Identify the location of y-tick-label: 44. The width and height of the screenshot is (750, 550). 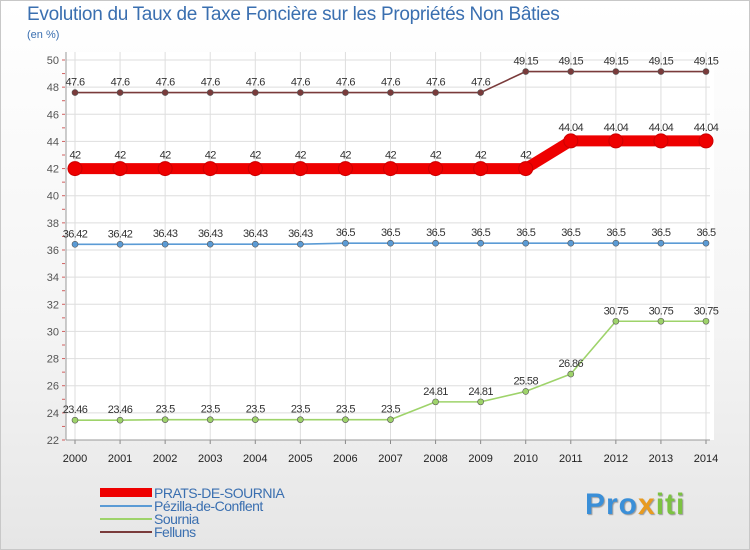
(53, 142).